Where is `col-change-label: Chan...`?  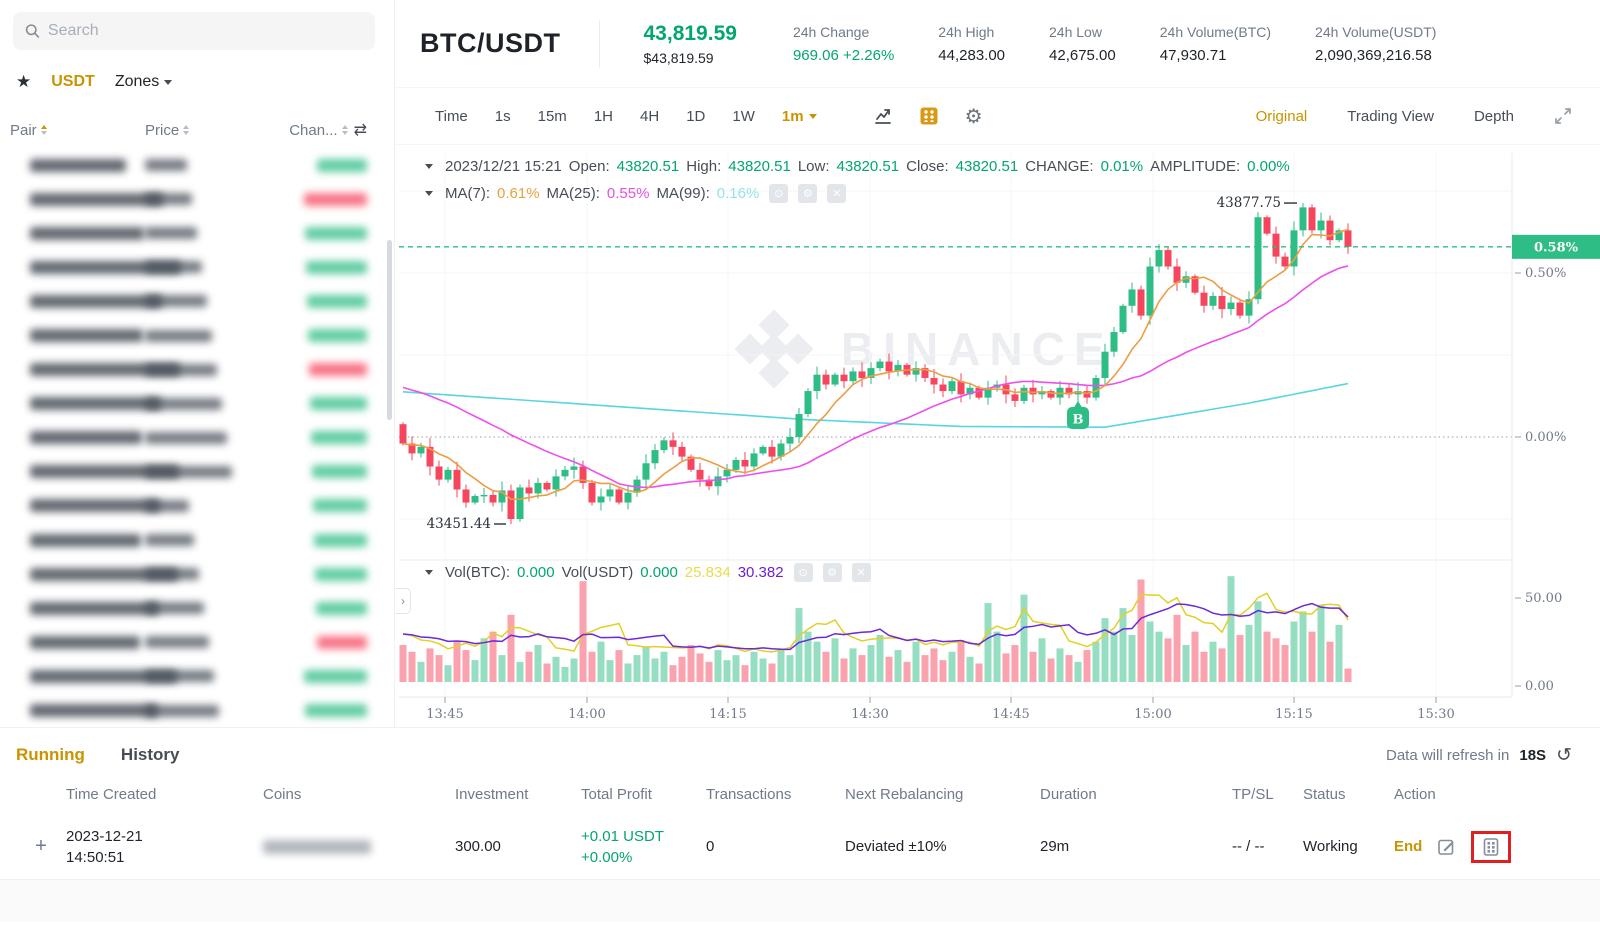 col-change-label: Chan... is located at coordinates (313, 130).